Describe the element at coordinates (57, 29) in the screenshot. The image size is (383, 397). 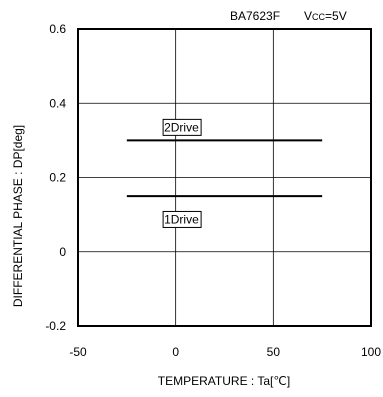
I see `y-tick-label: 0.6` at that location.